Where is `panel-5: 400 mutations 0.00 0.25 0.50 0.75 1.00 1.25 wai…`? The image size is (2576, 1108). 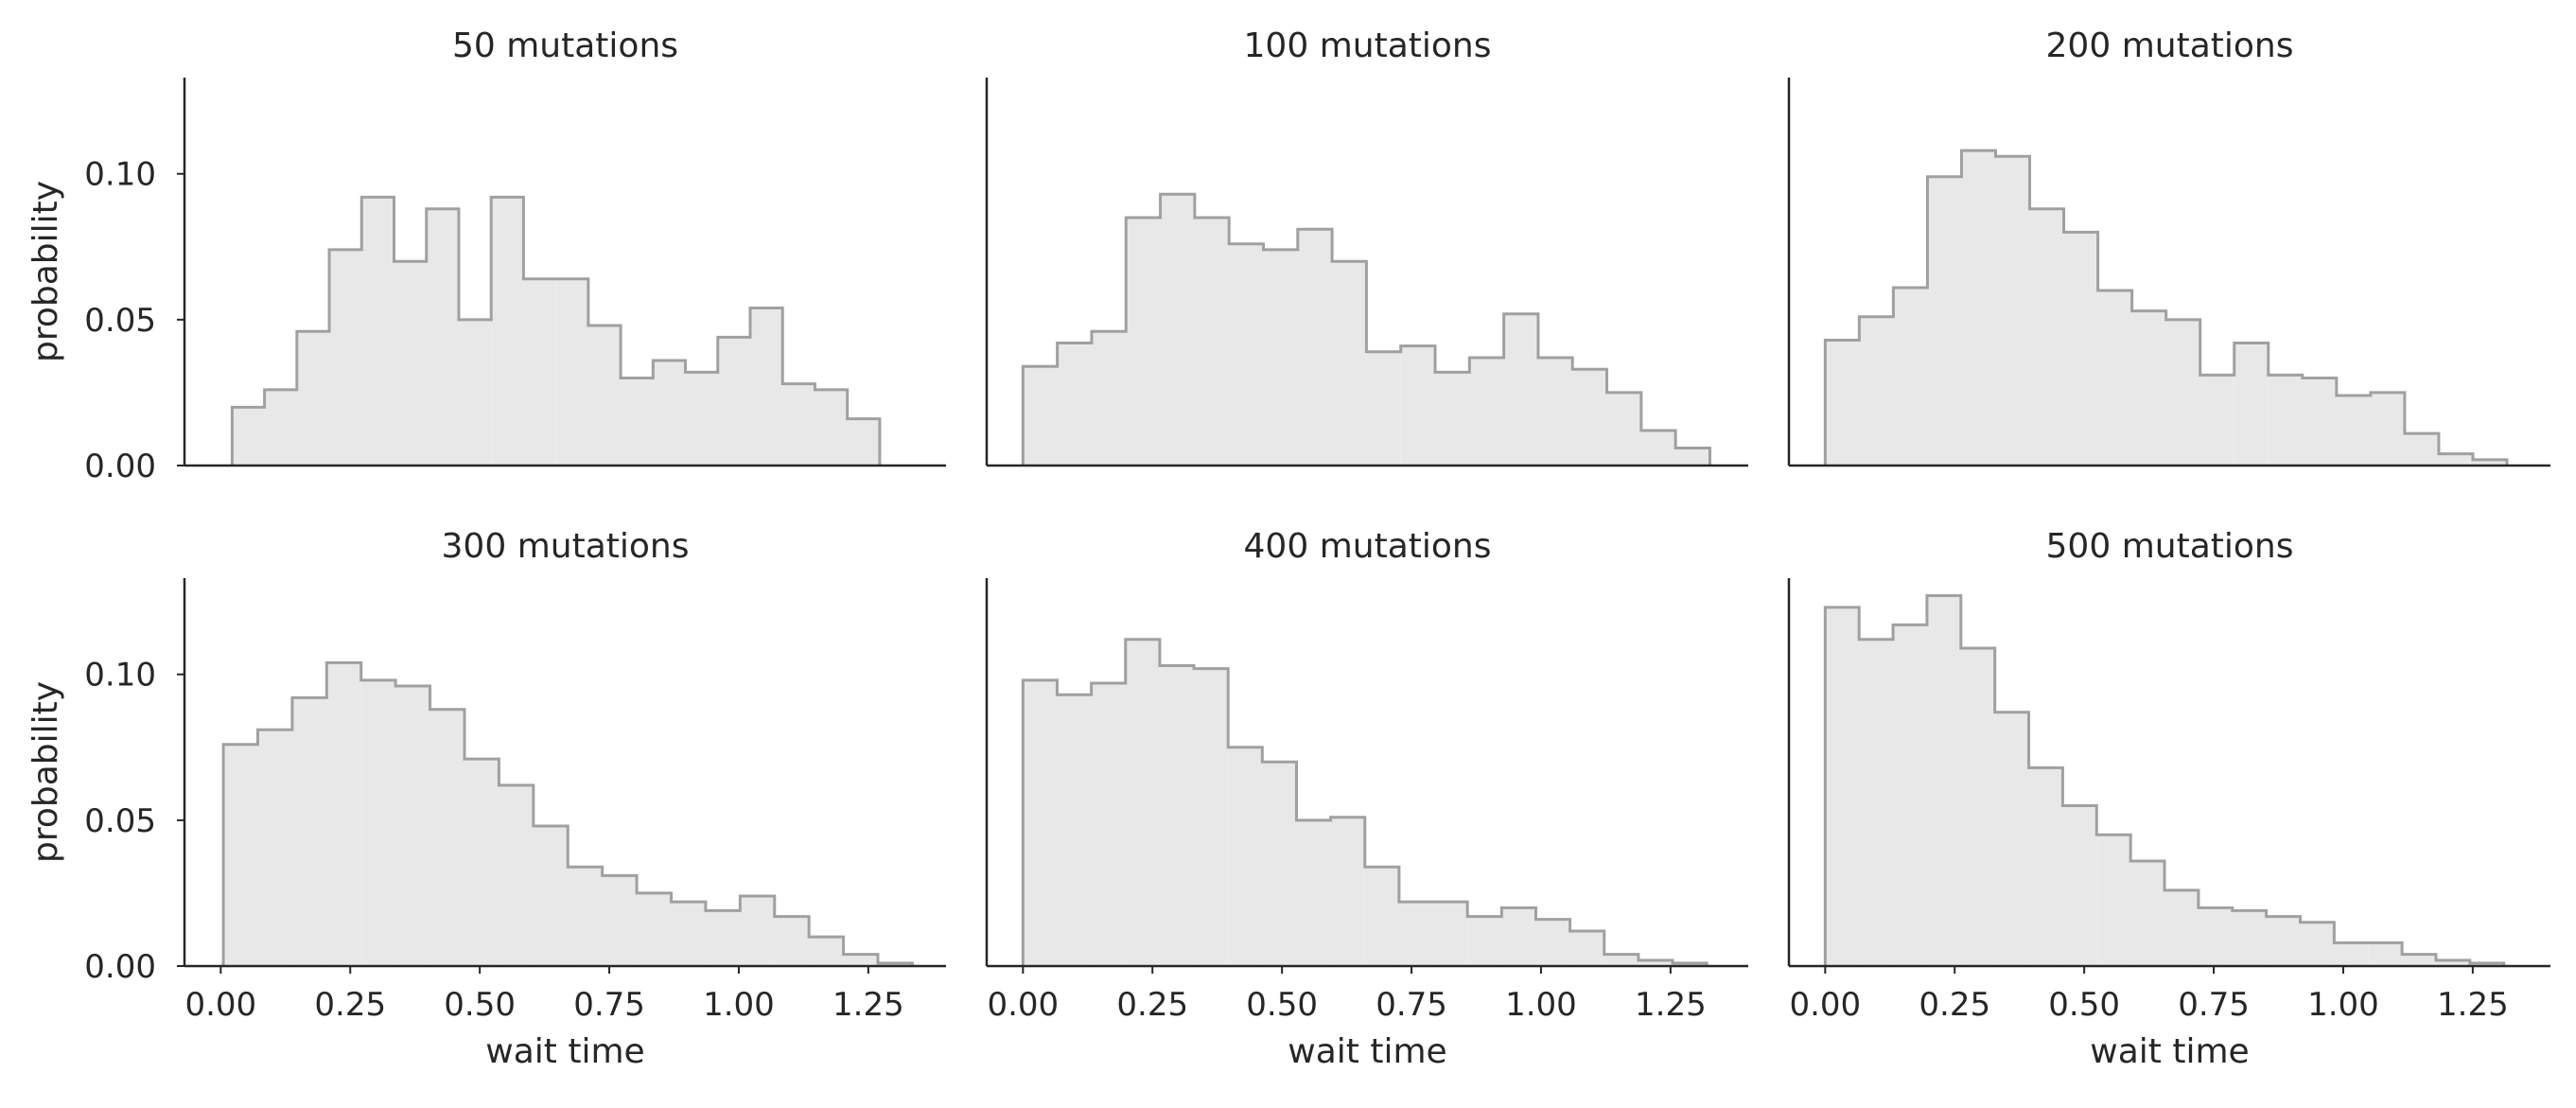 panel-5: 400 mutations 0.00 0.25 0.50 0.75 1.00 1.25 wai… is located at coordinates (1367, 799).